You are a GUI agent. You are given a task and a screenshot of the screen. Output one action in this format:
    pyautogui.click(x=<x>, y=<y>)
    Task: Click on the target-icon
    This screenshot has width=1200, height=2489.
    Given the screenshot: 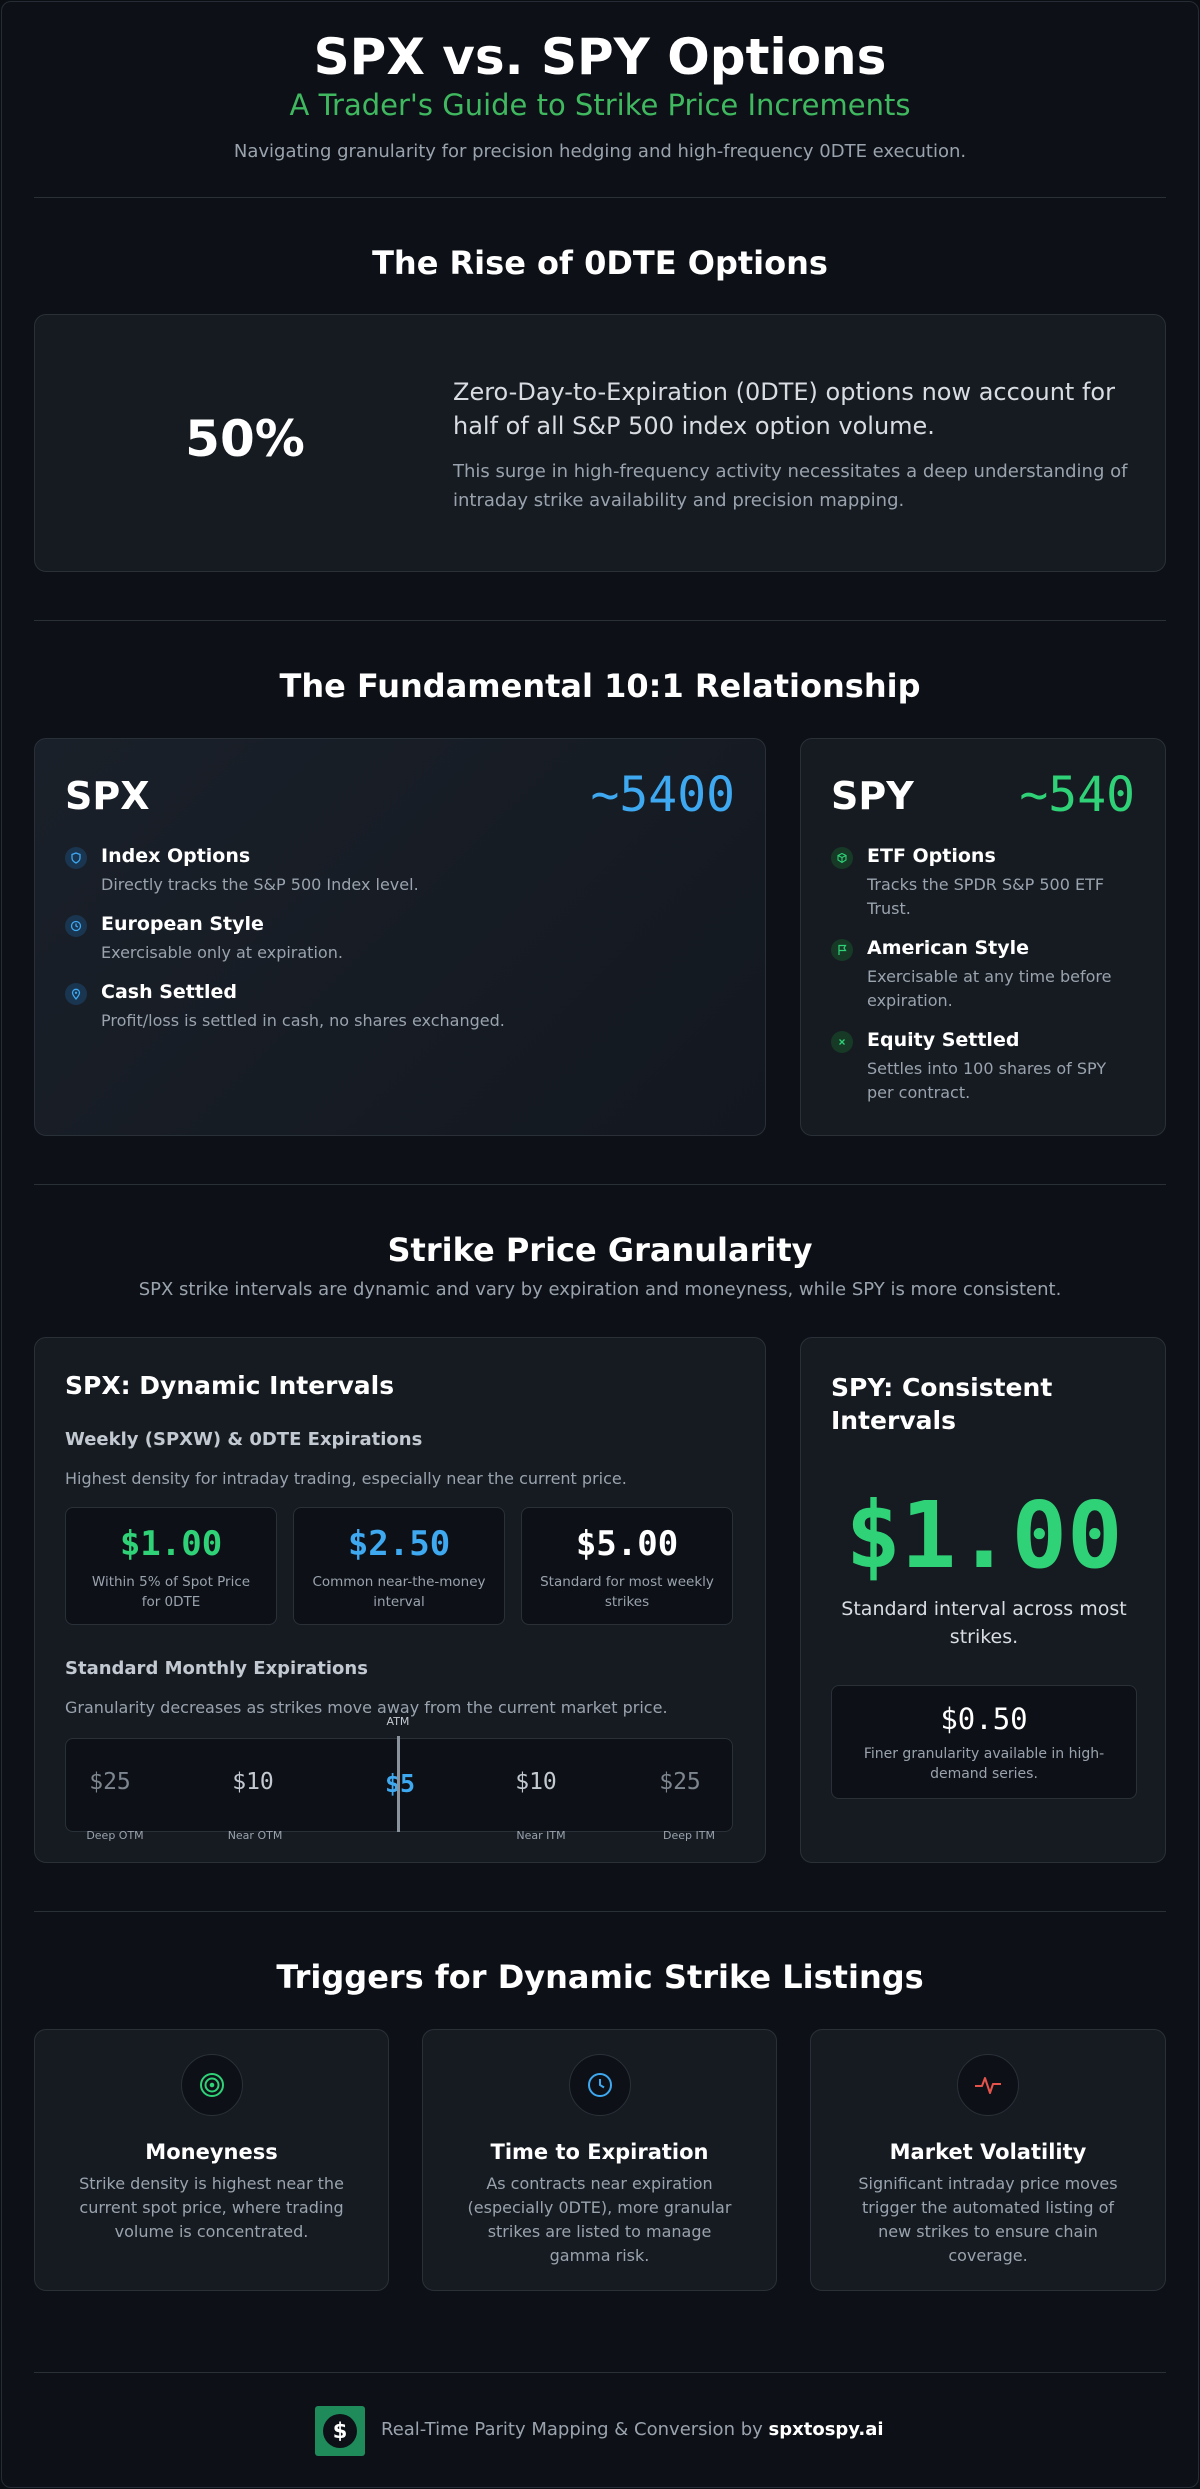 What is the action you would take?
    pyautogui.click(x=212, y=2085)
    